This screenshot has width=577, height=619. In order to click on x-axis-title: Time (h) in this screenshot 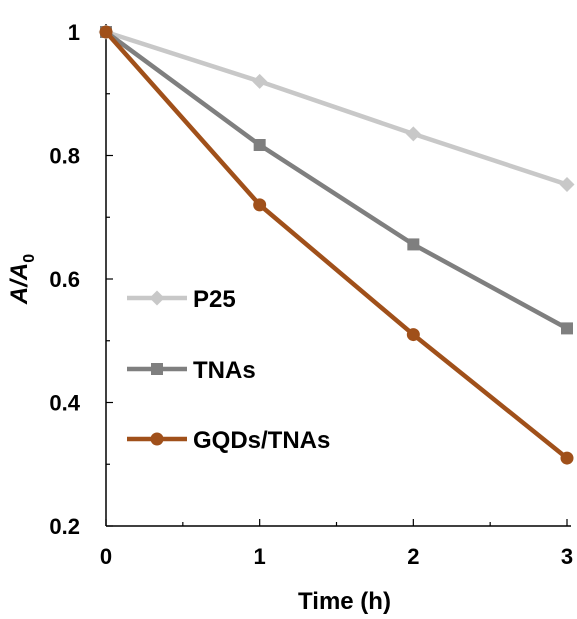, I will do `click(344, 601)`.